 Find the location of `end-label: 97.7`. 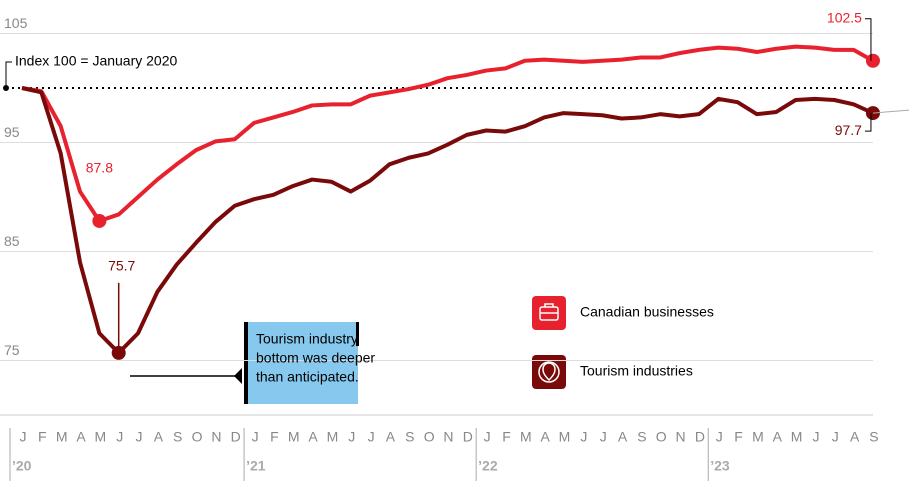

end-label: 97.7 is located at coordinates (848, 130).